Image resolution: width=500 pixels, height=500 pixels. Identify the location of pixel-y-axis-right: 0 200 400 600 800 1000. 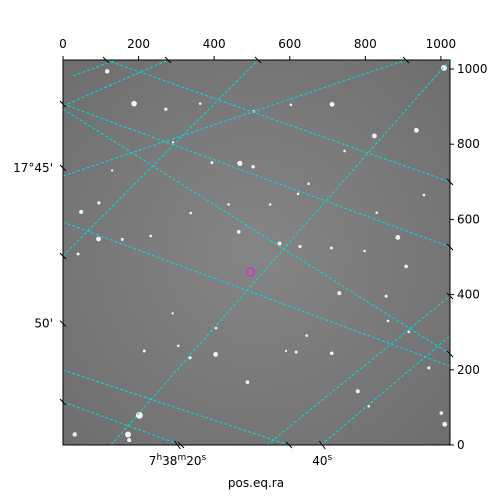
(469, 257).